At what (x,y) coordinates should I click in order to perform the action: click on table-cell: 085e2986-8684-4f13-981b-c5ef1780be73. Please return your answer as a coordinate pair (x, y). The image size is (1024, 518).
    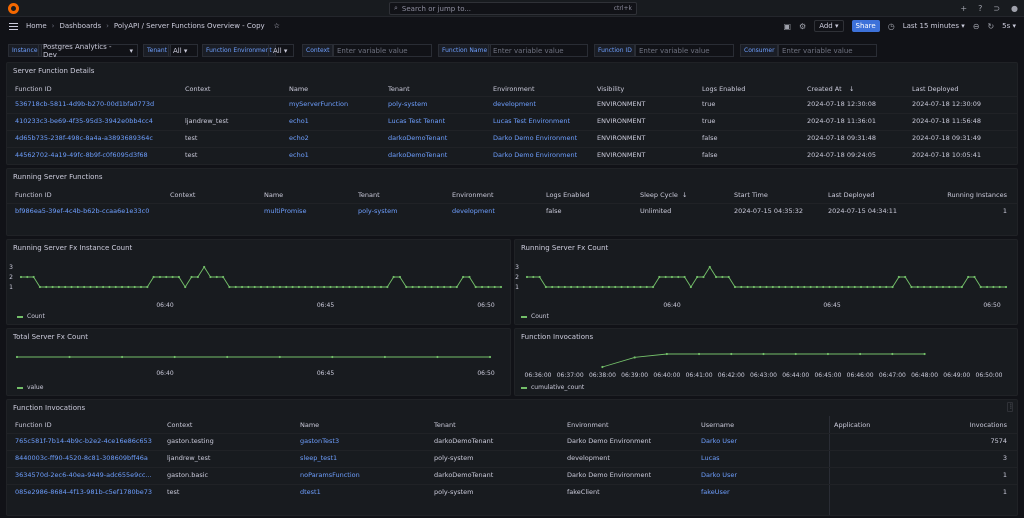
    Looking at the image, I should click on (84, 492).